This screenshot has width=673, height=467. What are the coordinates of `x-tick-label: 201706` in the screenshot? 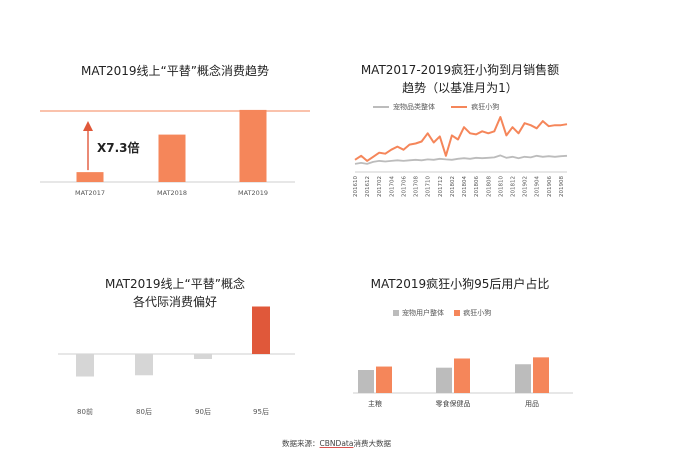 It's located at (404, 186).